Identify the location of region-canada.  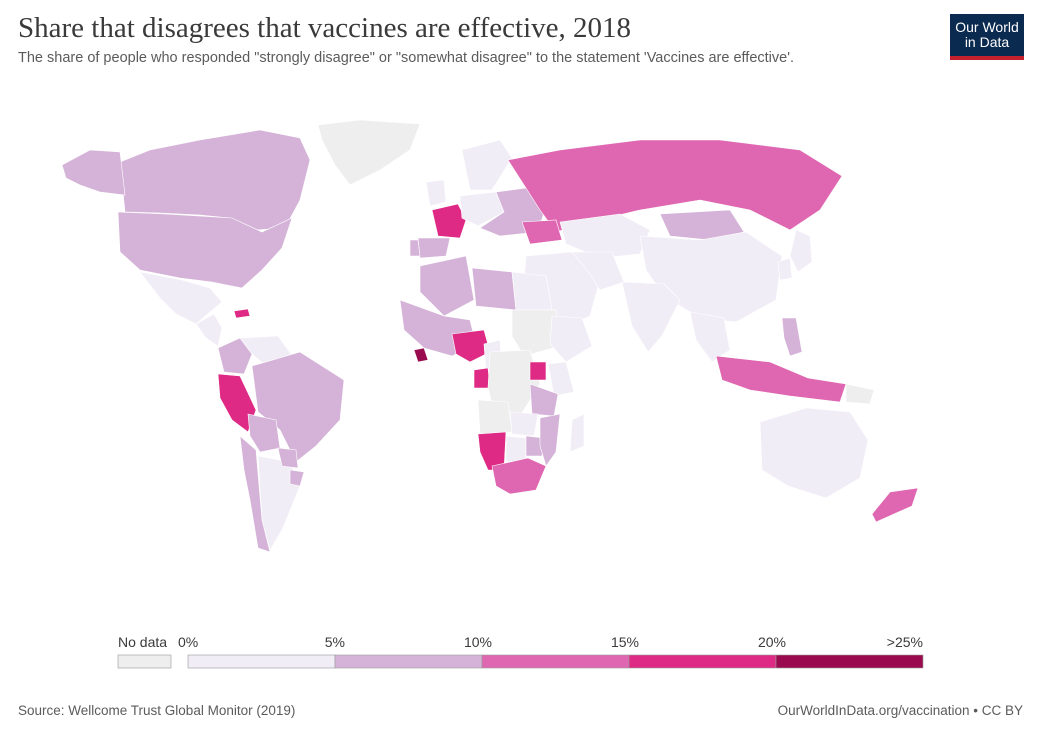
(215, 180).